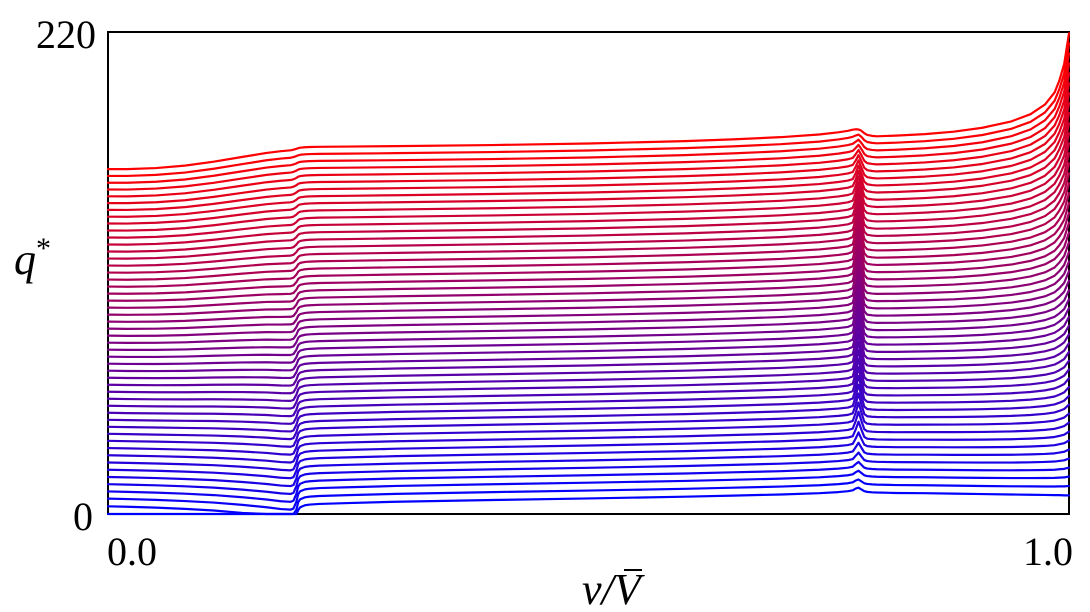 The height and width of the screenshot is (612, 1090). I want to click on x-axis-label-text: v/V, so click(614, 588).